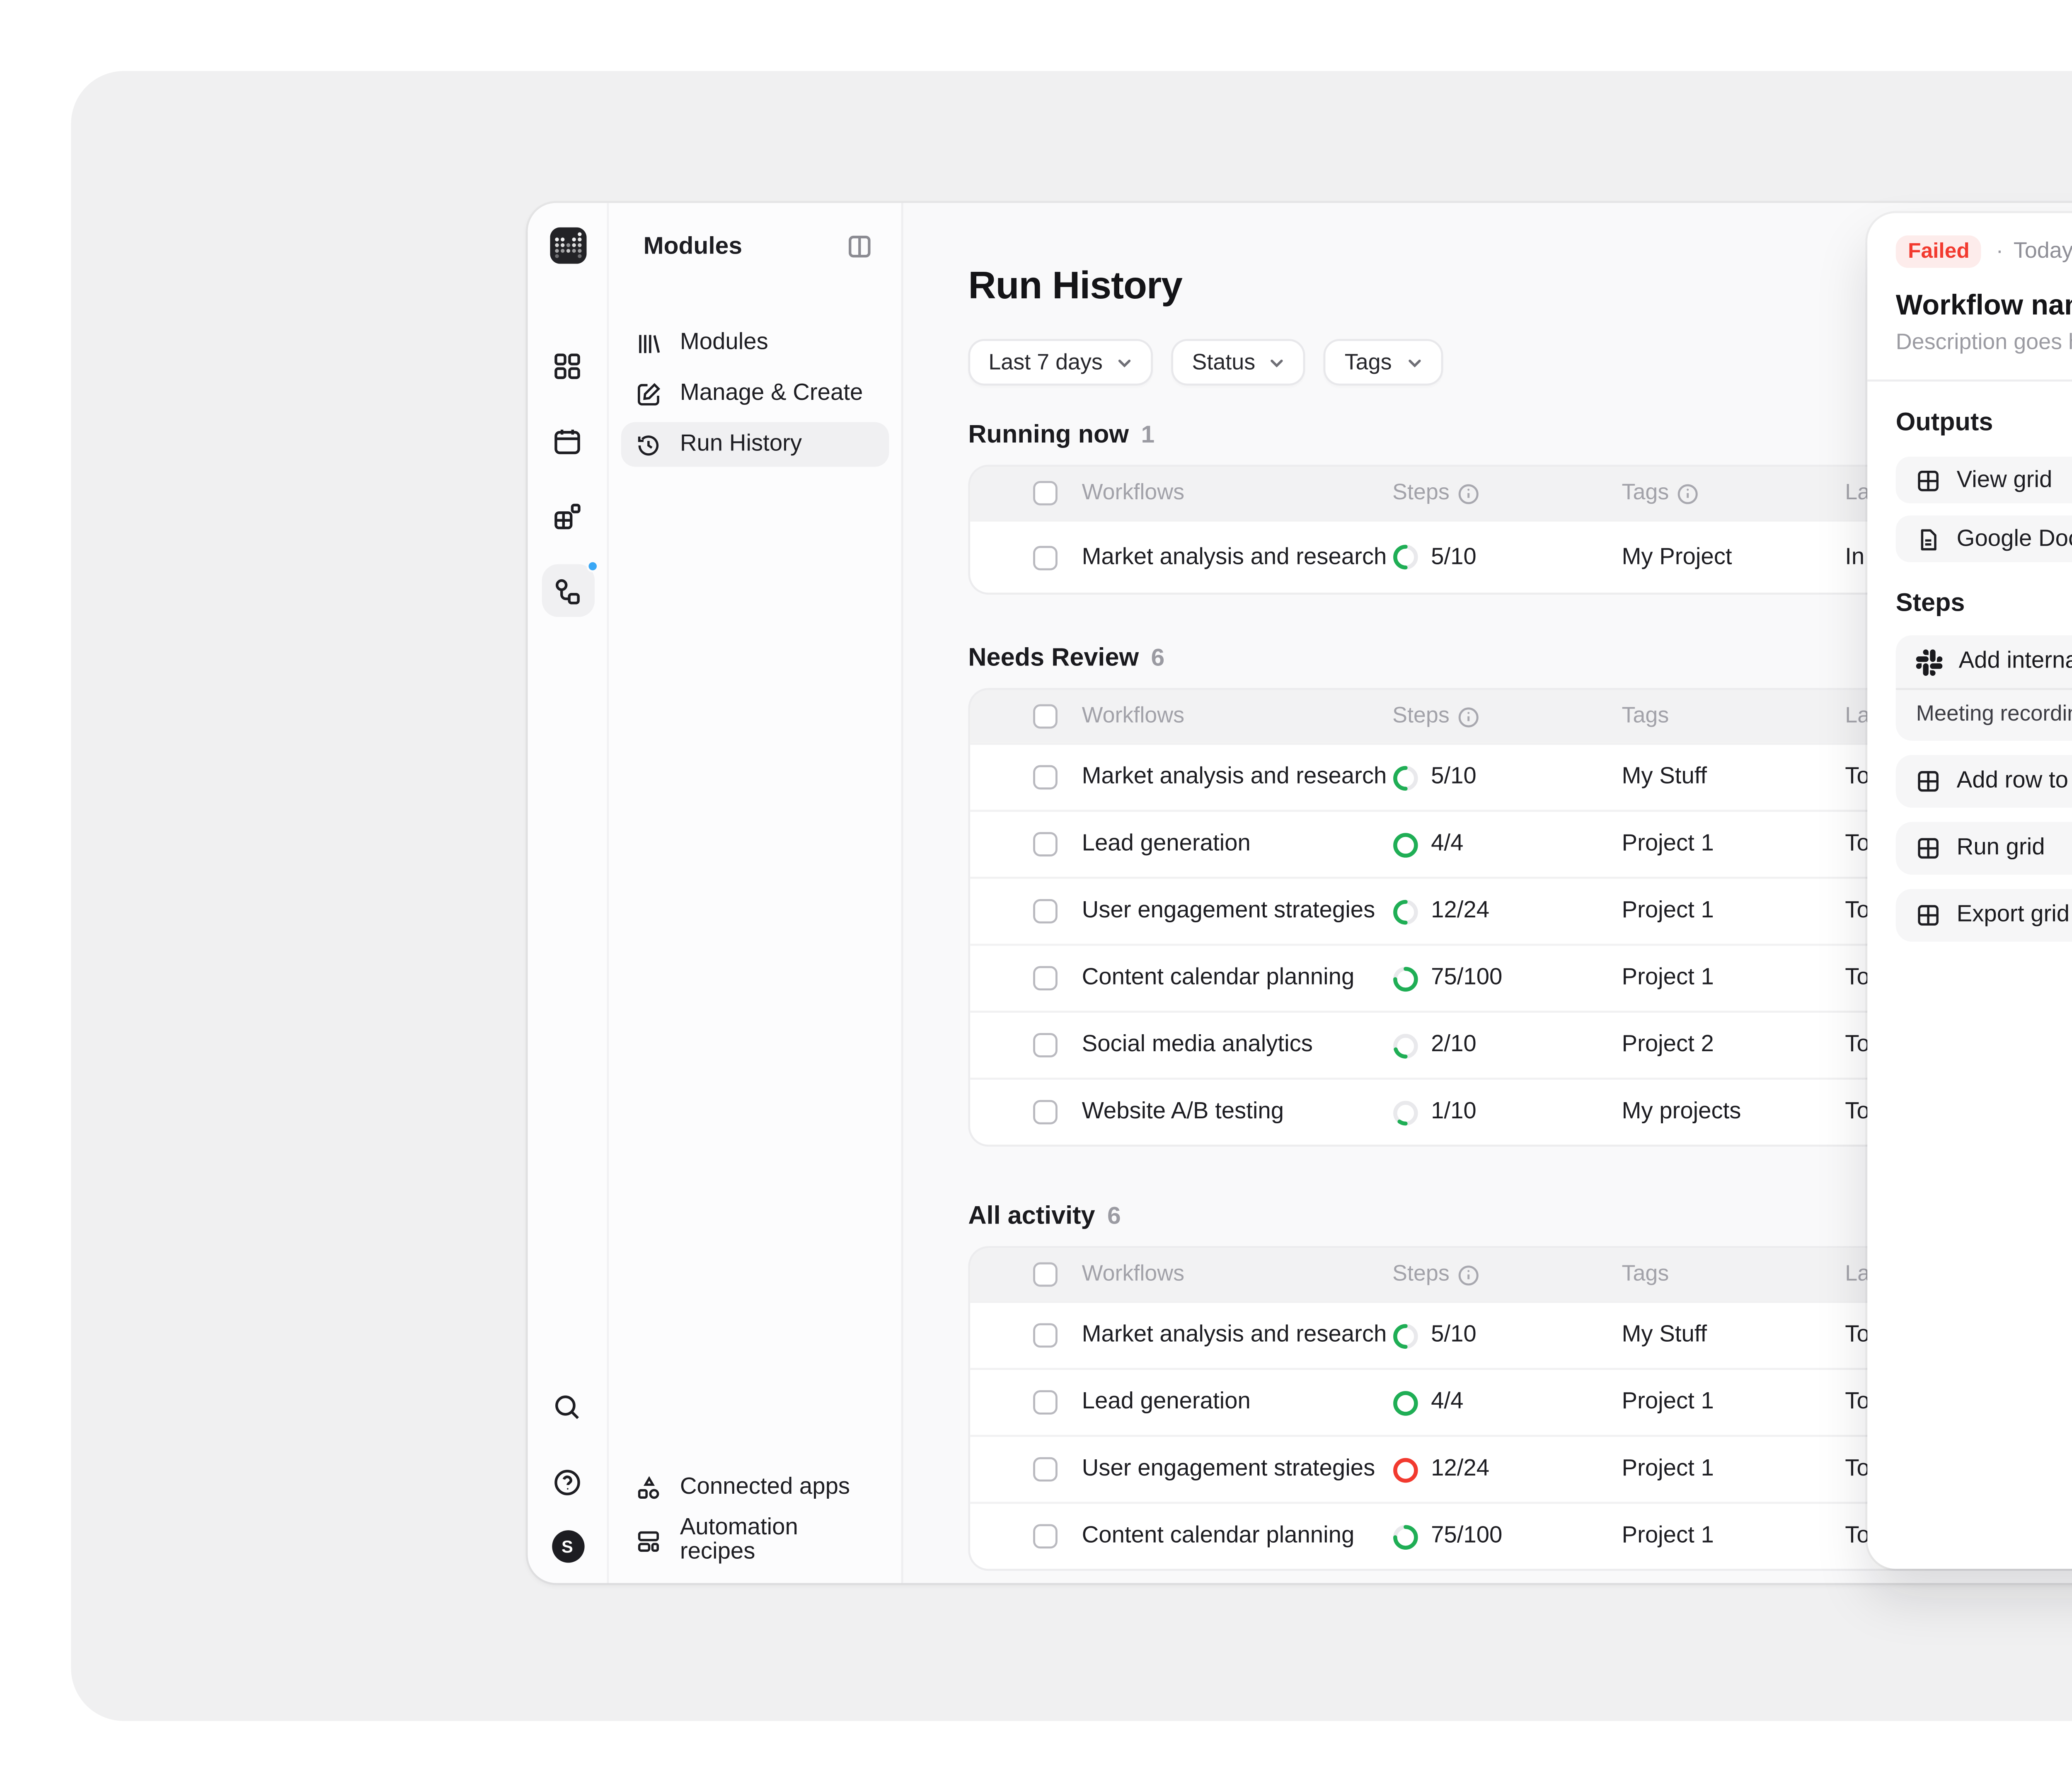 The image size is (2072, 1790). I want to click on steps-count-cell: 1/10, so click(1454, 1112).